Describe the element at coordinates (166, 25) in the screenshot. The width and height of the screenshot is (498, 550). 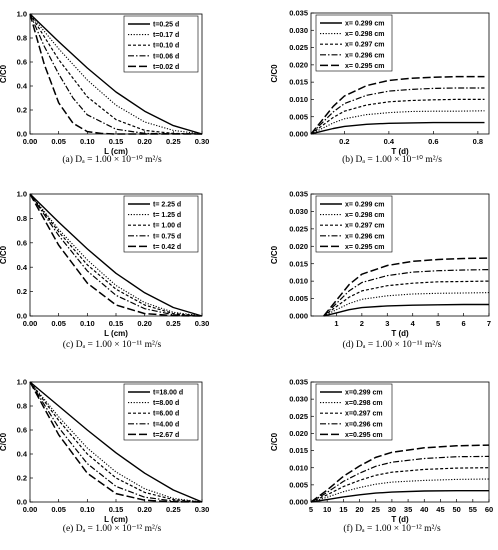
I see `legend-label: t=0.25 d` at that location.